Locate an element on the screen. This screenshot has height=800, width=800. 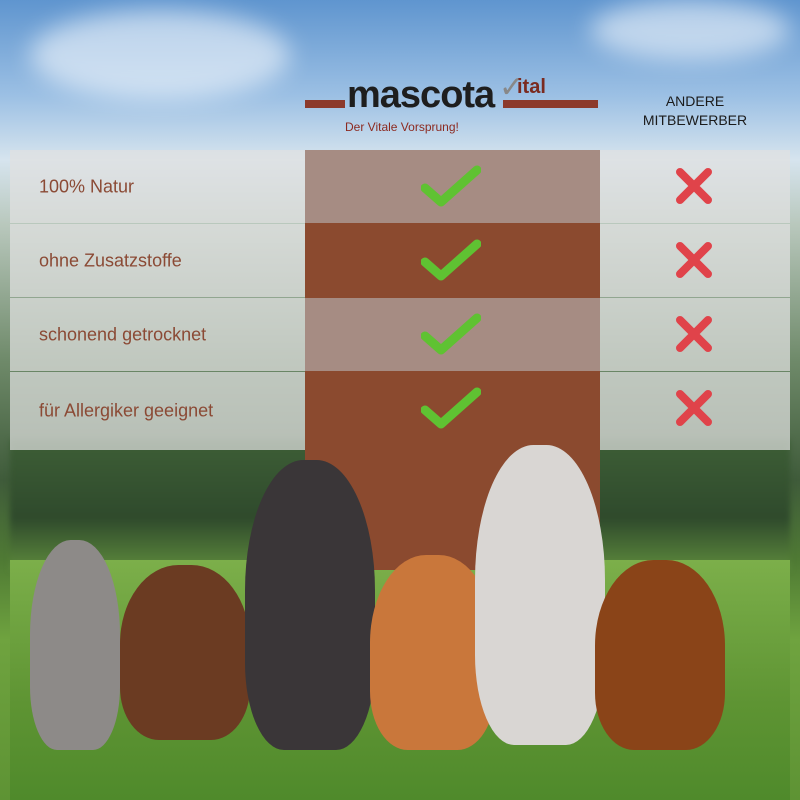
feature-label: ohne Zusatzstoffe is located at coordinates (110, 260).